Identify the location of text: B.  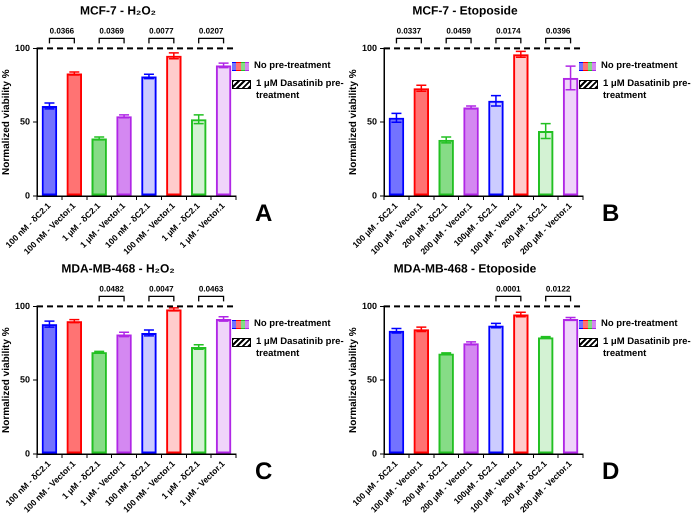
(611, 214).